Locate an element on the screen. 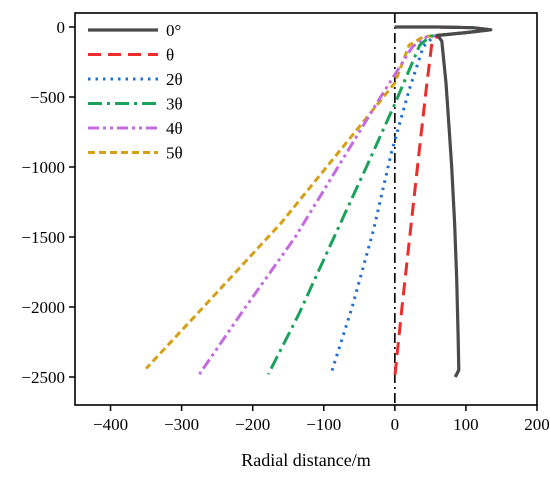  y-tick-label: 0 is located at coordinates (61, 27).